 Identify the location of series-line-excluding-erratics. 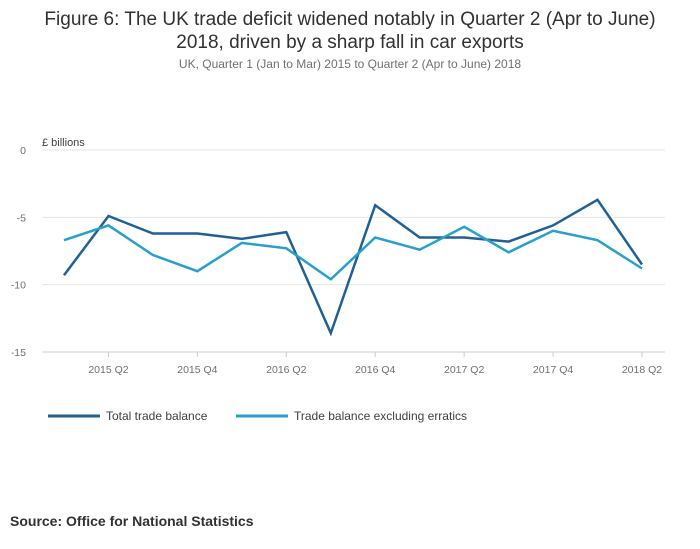
(353, 252).